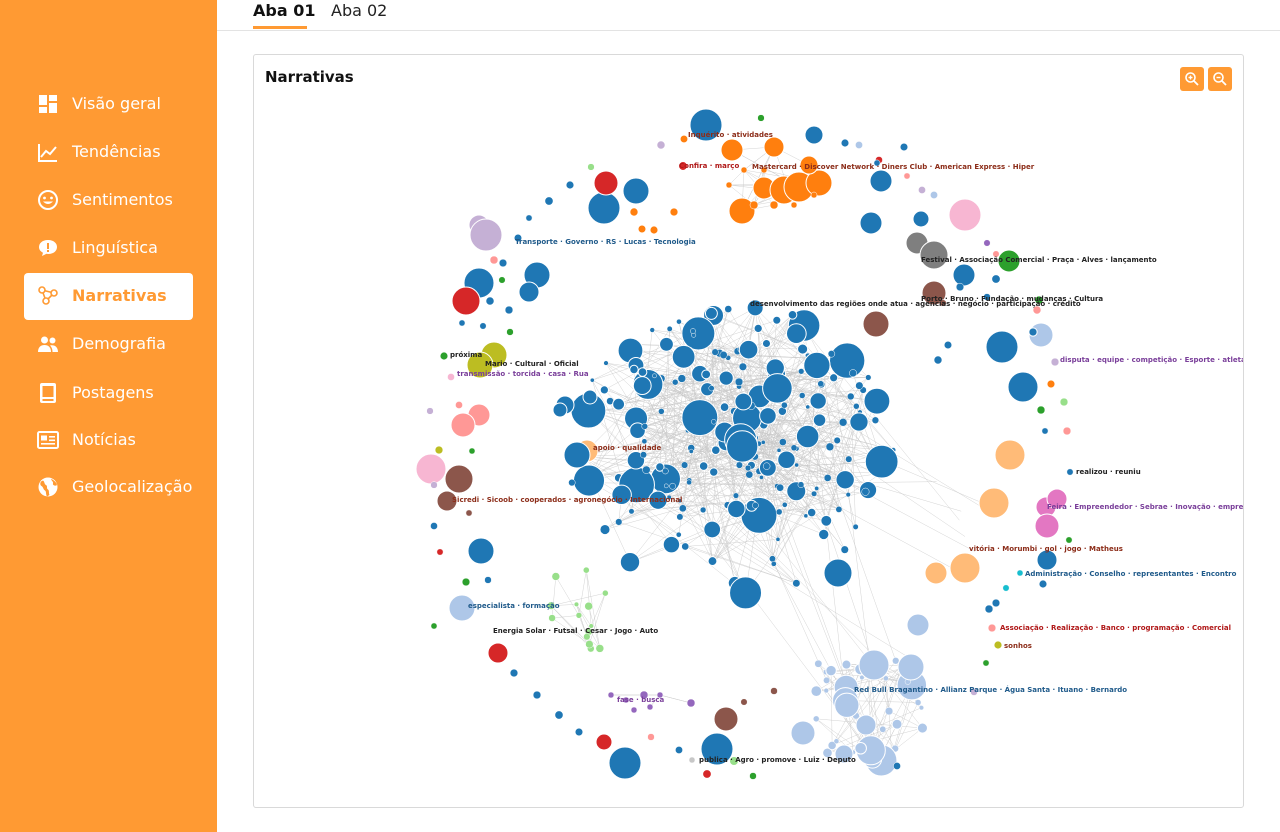 The height and width of the screenshot is (832, 1280). What do you see at coordinates (1220, 79) in the screenshot?
I see `zoom-out-button` at bounding box center [1220, 79].